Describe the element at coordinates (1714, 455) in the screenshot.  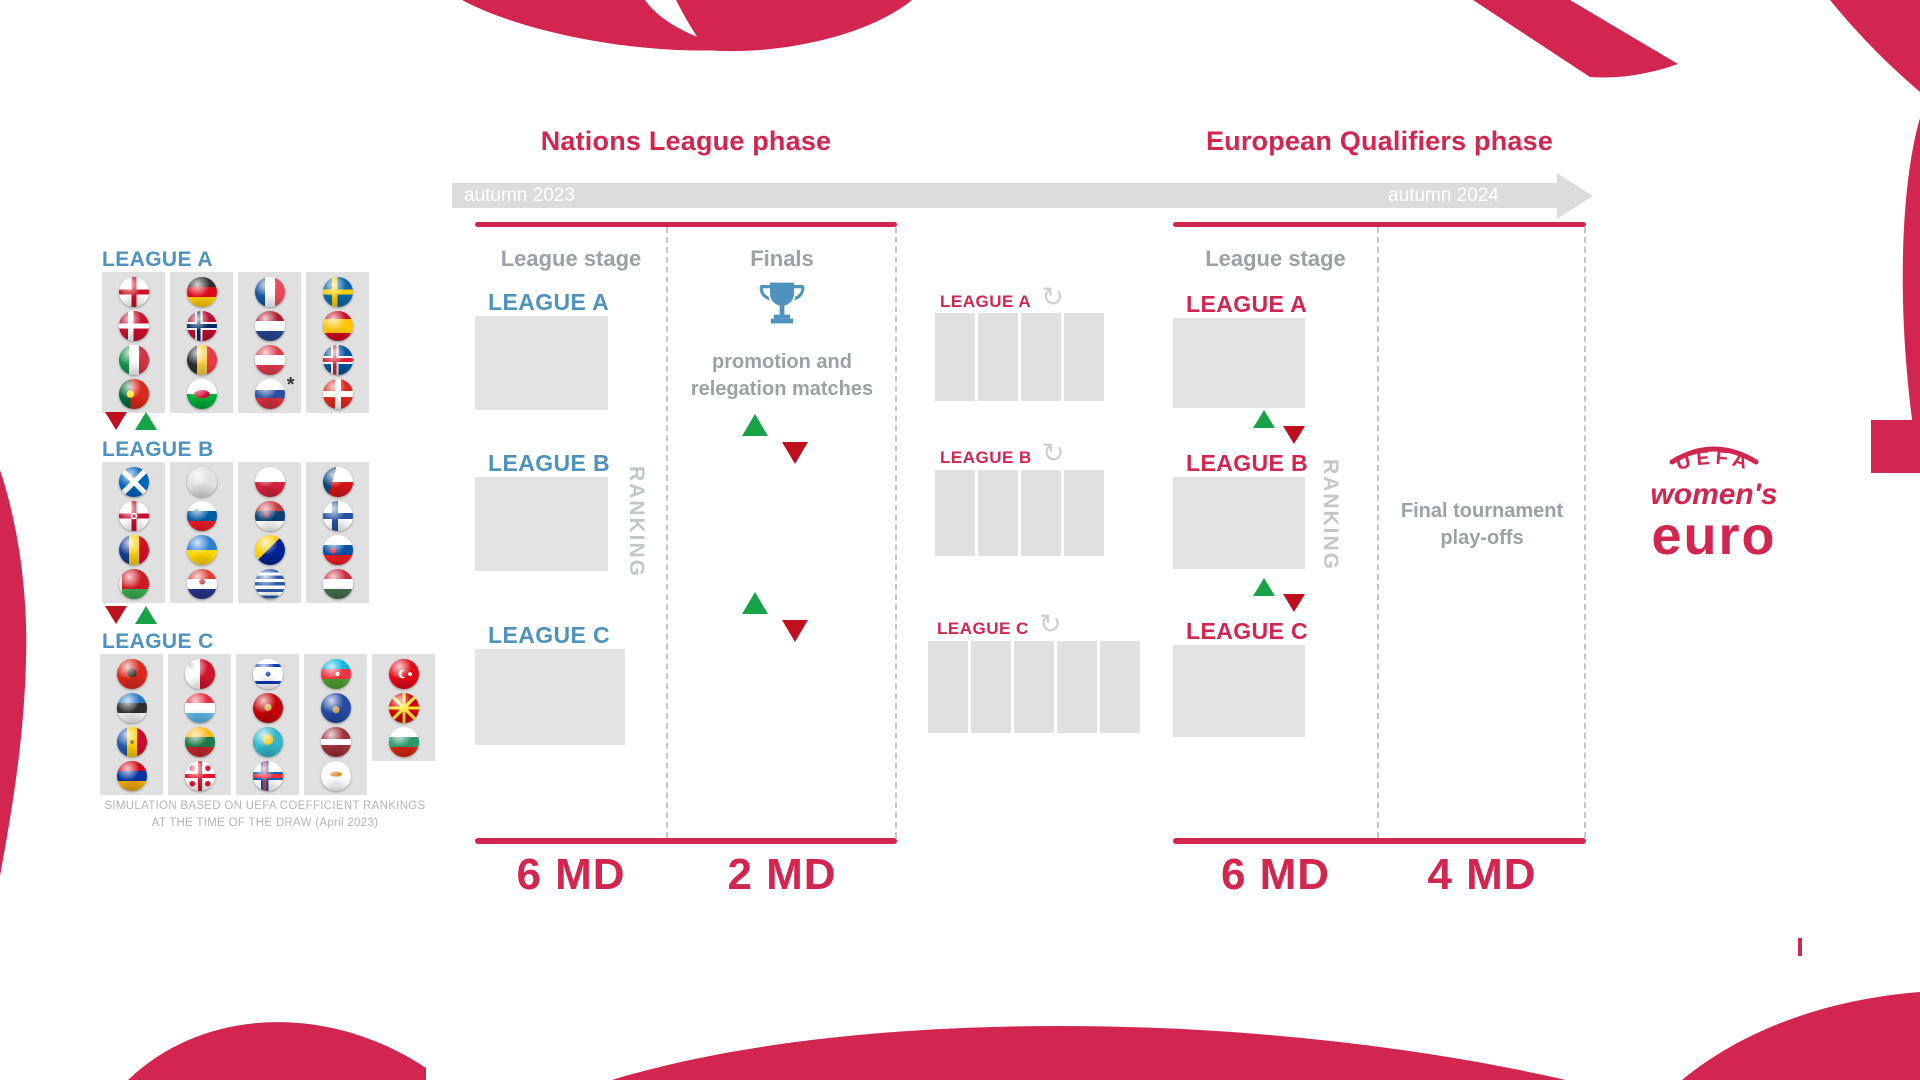
I see `logo-arc` at that location.